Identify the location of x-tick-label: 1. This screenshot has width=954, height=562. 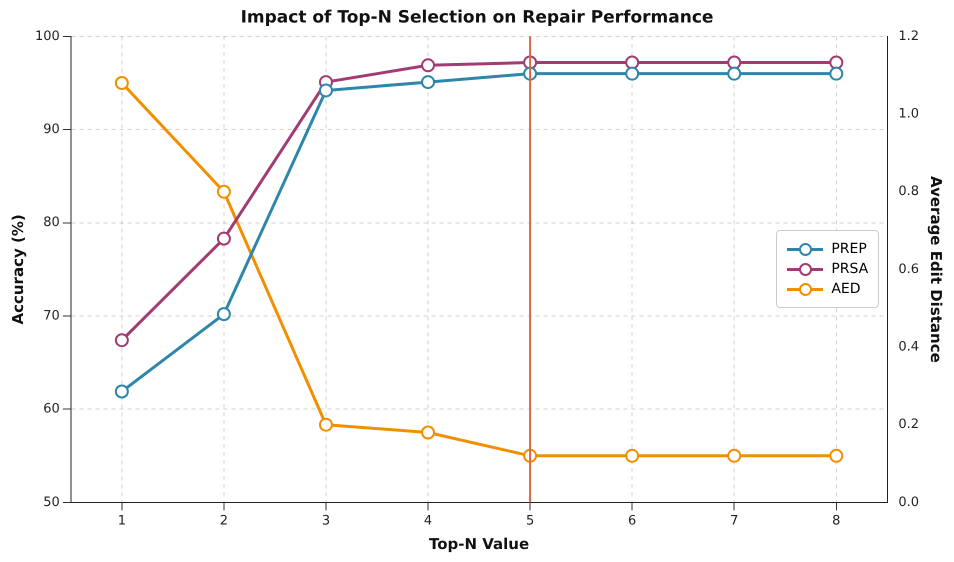
(122, 521).